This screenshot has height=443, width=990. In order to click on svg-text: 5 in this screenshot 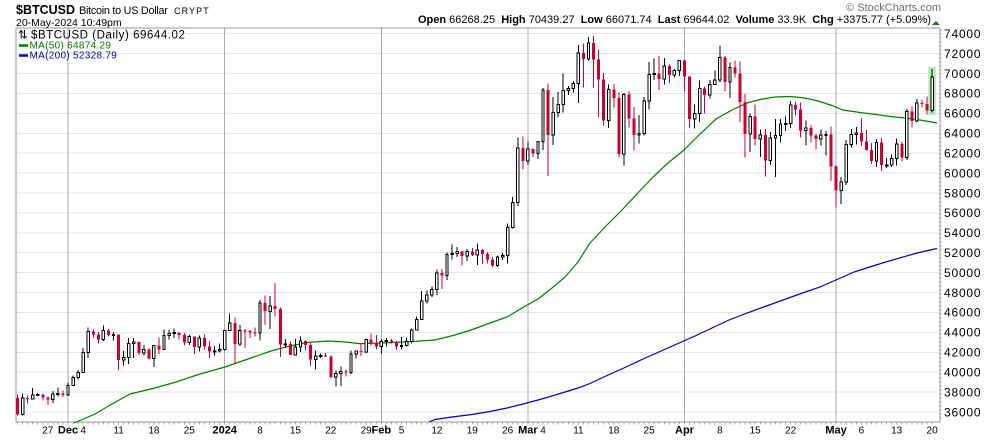, I will do `click(402, 431)`.